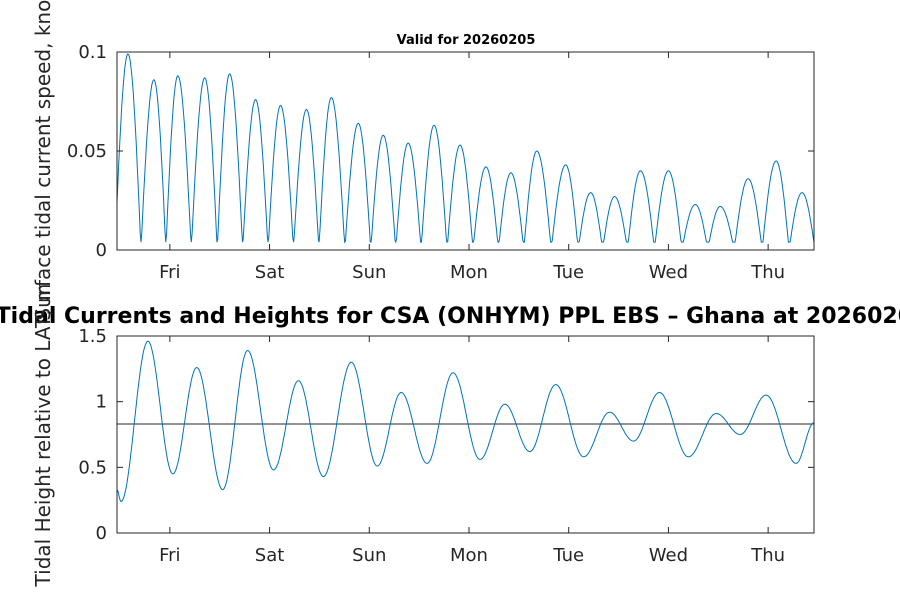 This screenshot has height=600, width=900. I want to click on y-tick-label: 1, so click(101, 402).